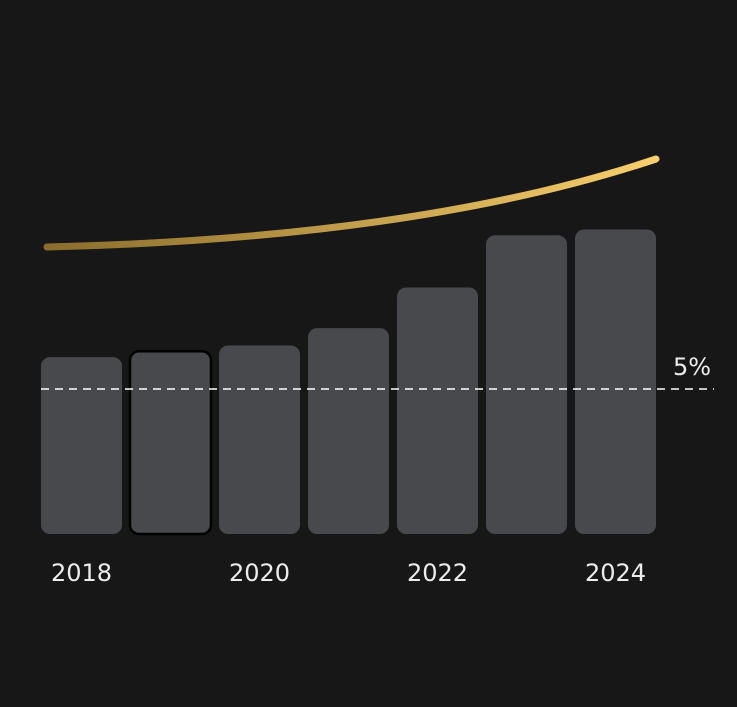 This screenshot has height=707, width=737. Describe the element at coordinates (351, 203) in the screenshot. I see `trend-curve` at that location.